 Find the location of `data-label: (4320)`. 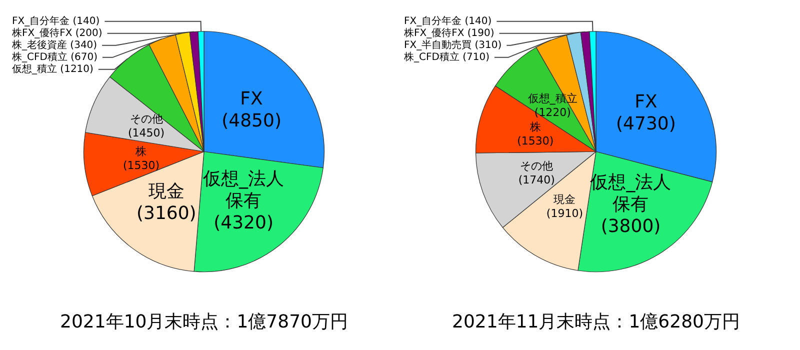

data-label: (4320) is located at coordinates (244, 223).